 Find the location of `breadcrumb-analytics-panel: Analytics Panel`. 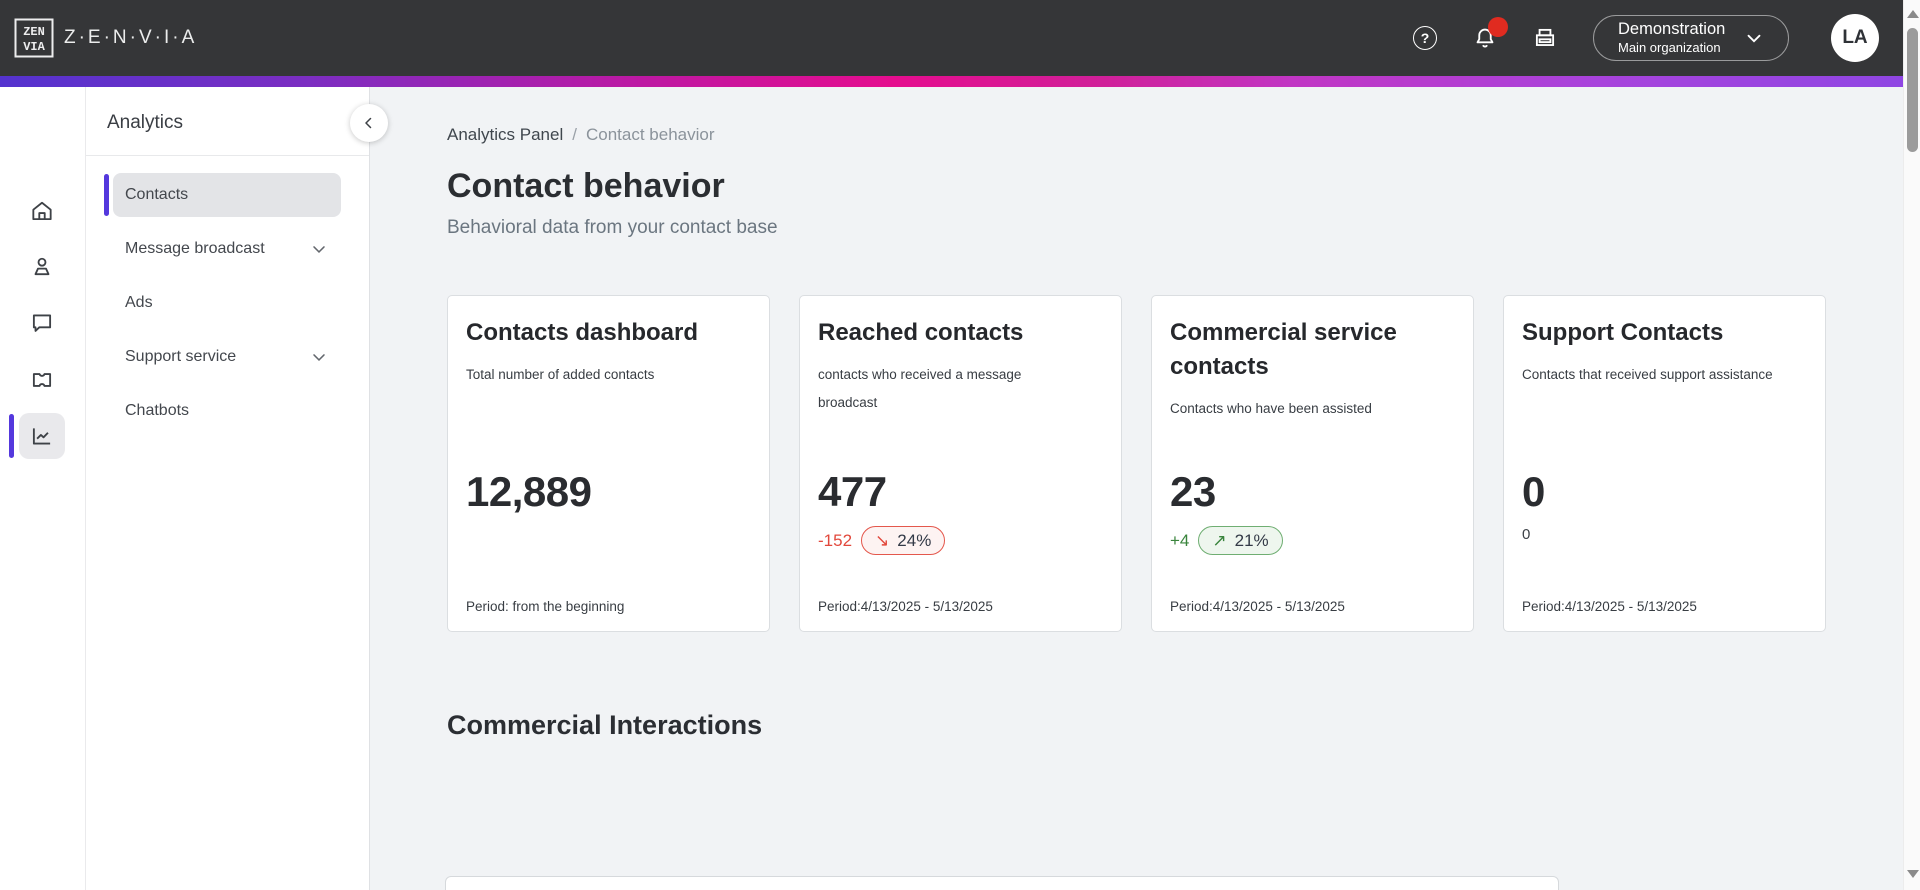

breadcrumb-analytics-panel: Analytics Panel is located at coordinates (505, 134).